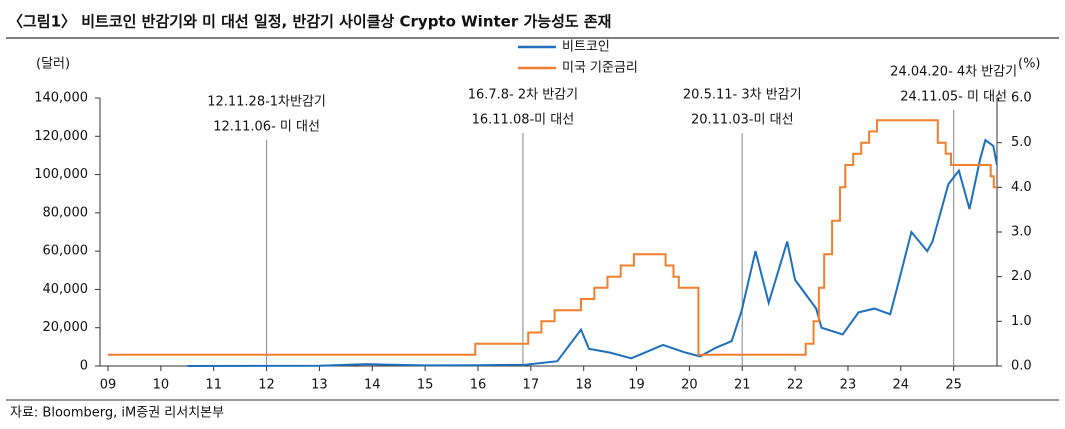  Describe the element at coordinates (266, 127) in the screenshot. I see `annotation-text: 12.11.06- 미 대선` at that location.